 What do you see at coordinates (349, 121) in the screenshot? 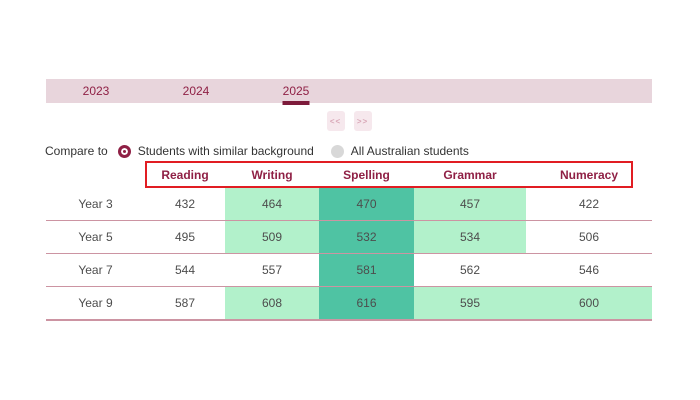
I see `pager: << >>` at bounding box center [349, 121].